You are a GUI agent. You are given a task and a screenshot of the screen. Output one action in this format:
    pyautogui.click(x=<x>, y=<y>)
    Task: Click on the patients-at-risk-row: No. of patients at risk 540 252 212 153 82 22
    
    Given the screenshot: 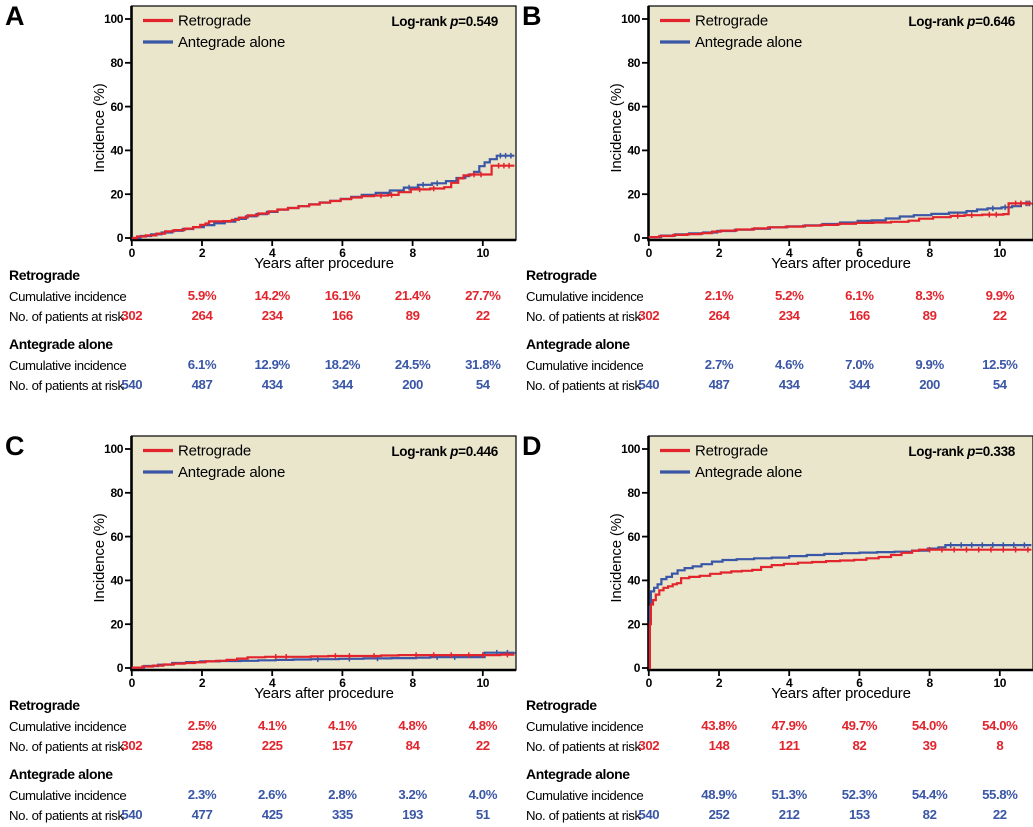 What is the action you would take?
    pyautogui.click(x=775, y=816)
    